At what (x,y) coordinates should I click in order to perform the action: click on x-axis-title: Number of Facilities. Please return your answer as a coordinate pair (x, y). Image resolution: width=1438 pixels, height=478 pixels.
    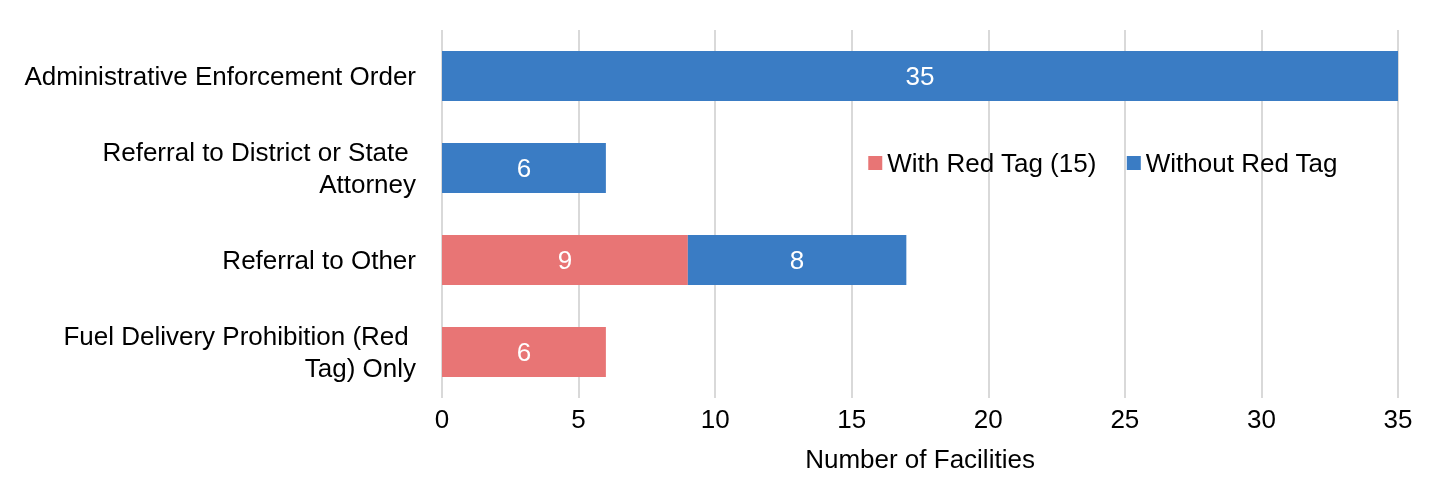
    Looking at the image, I should click on (920, 459).